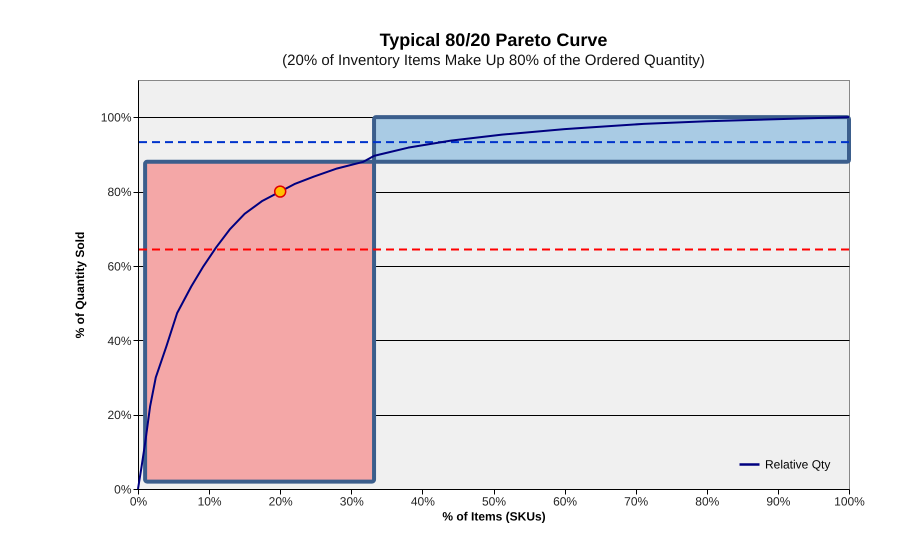 The height and width of the screenshot is (542, 916). I want to click on x-tick-label: 100%, so click(850, 501).